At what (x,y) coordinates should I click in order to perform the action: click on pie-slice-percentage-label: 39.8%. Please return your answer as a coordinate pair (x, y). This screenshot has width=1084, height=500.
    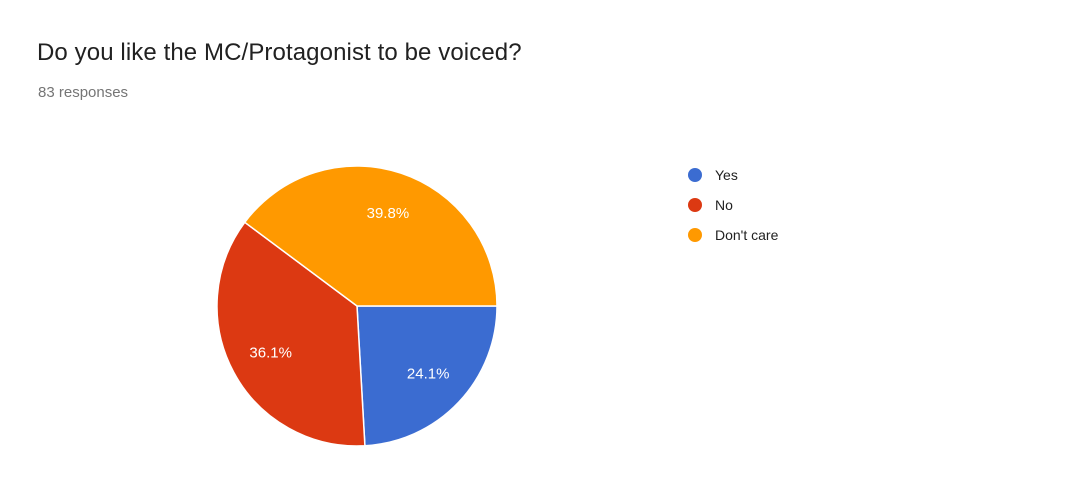
    Looking at the image, I should click on (388, 213).